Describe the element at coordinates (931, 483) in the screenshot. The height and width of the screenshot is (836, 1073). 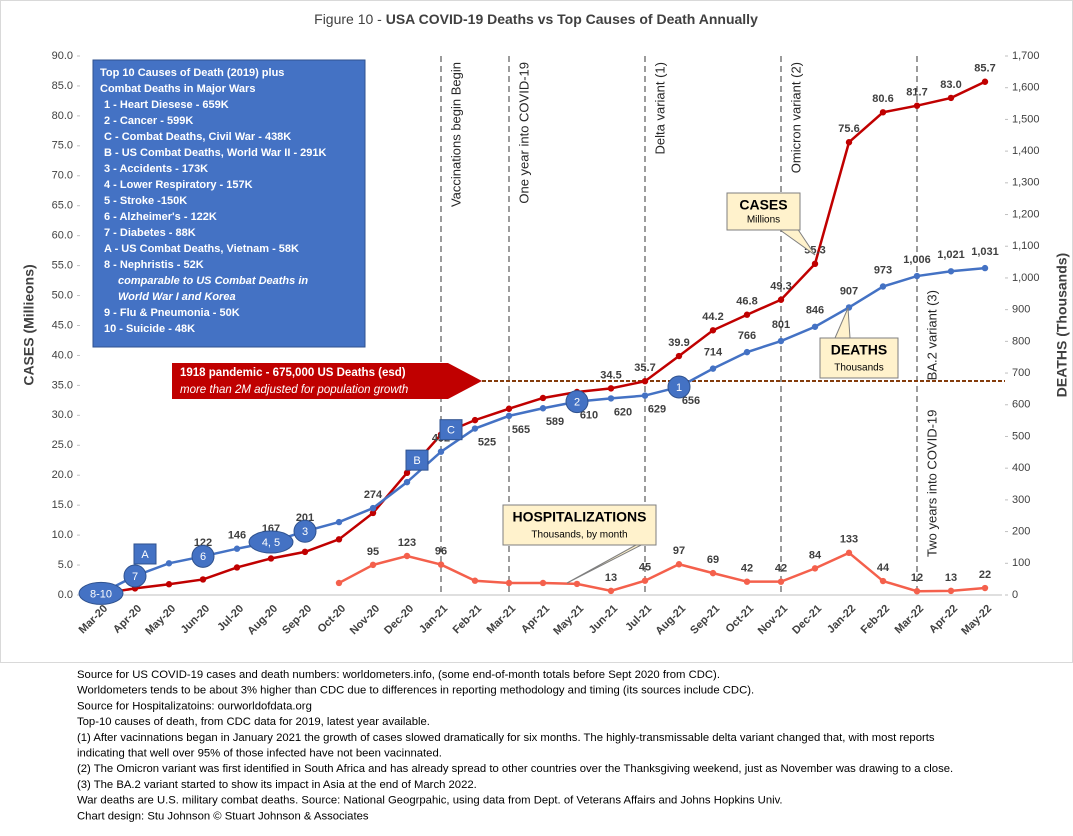
I see `event-label: Two years into COVID-19` at that location.